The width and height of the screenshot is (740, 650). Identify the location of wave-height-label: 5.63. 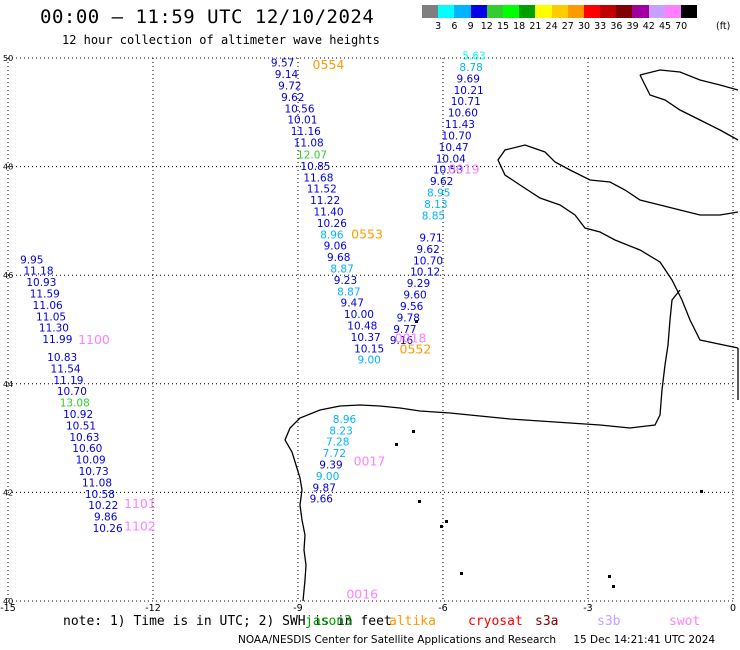
(473, 57).